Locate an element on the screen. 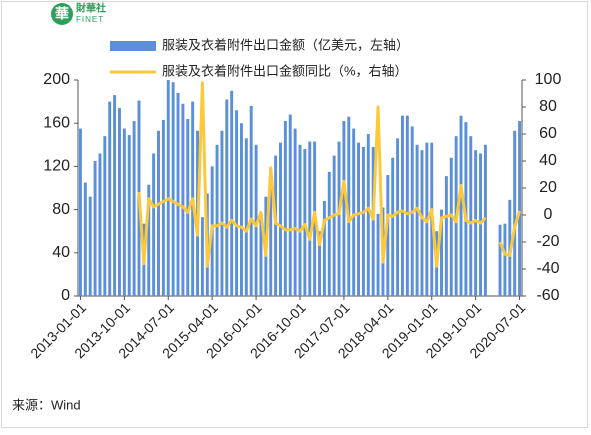 The height and width of the screenshot is (435, 591). legend-swatch is located at coordinates (133, 46).